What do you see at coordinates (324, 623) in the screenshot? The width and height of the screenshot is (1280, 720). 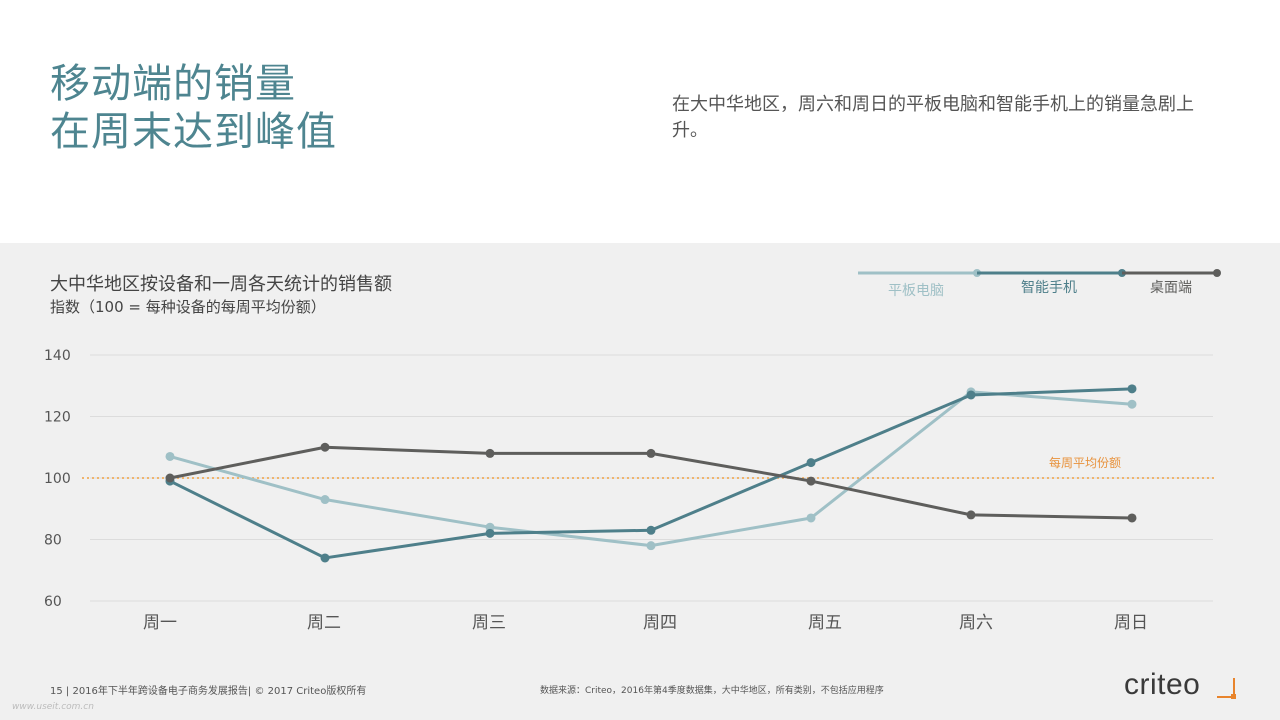 I see `x-tick-label: 周二` at bounding box center [324, 623].